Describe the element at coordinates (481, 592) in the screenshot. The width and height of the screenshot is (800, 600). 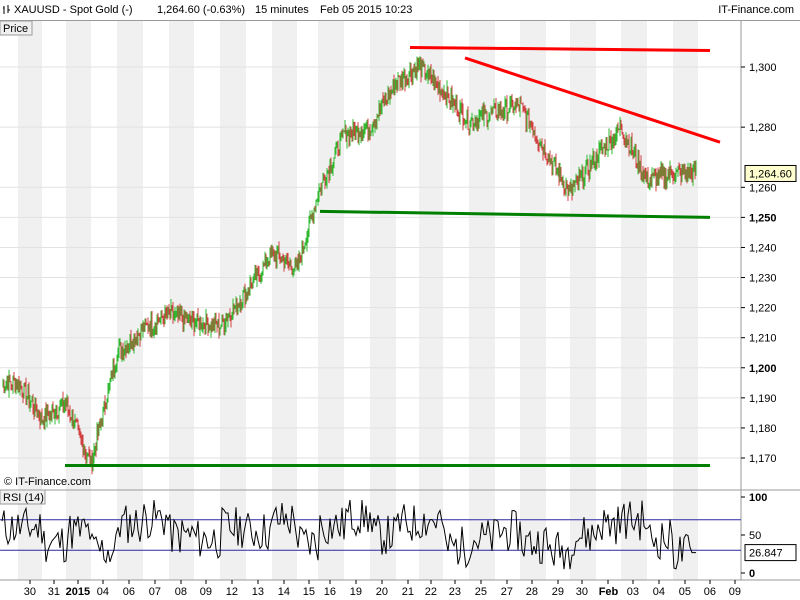
I see `x-tick-label: 25` at that location.